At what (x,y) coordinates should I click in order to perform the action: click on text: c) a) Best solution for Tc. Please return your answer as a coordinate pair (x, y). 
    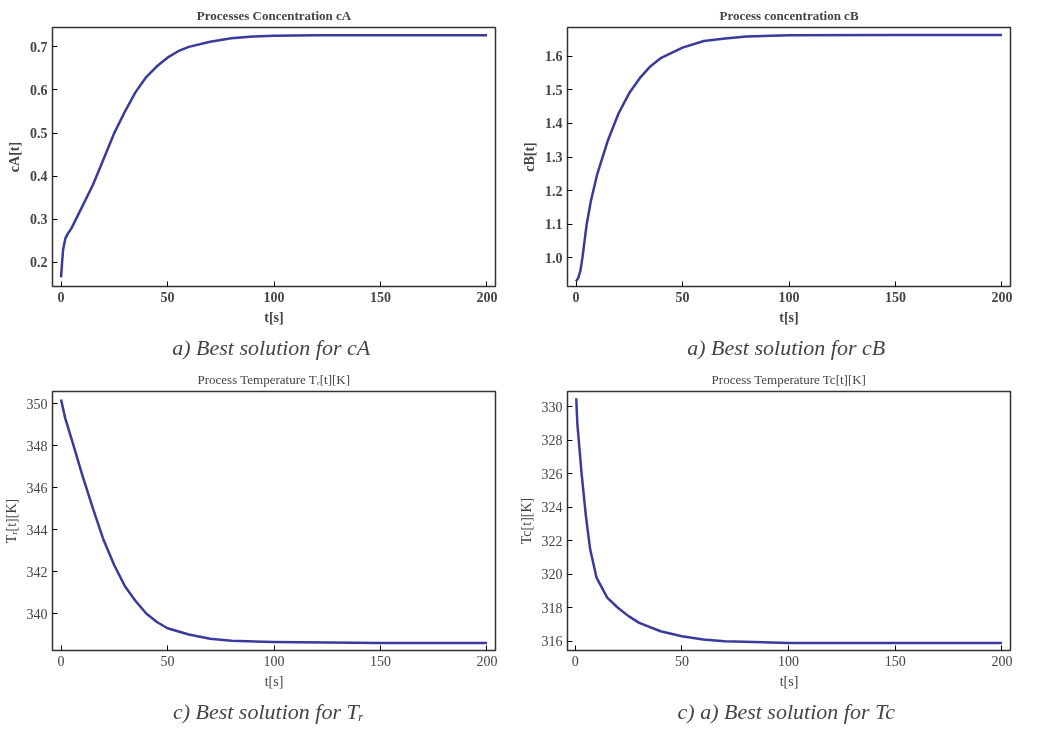
    Looking at the image, I should click on (786, 711).